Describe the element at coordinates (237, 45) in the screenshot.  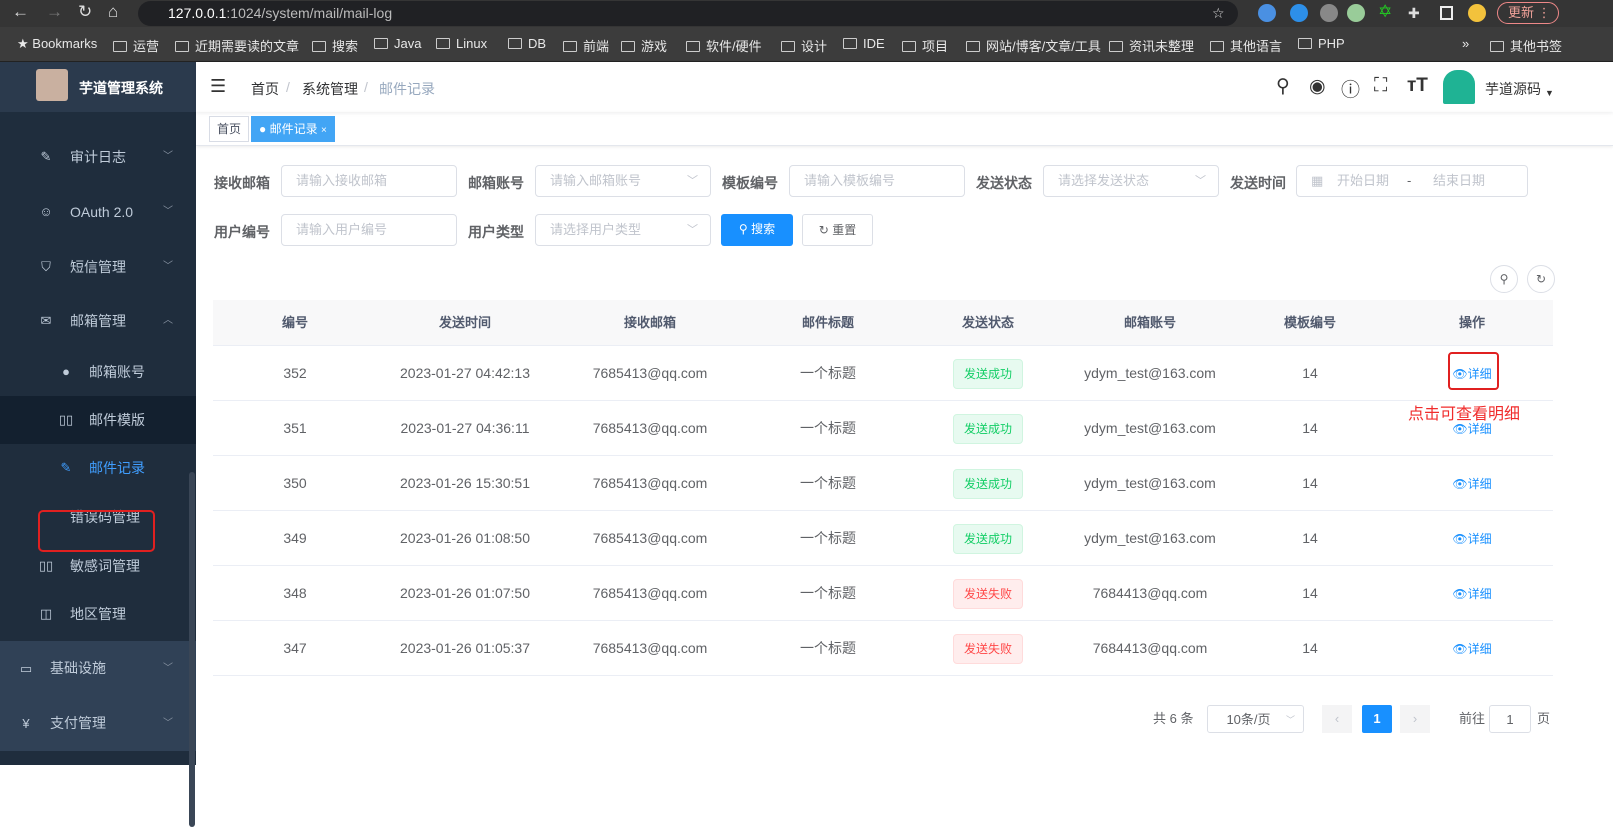
I see `bookmark-folder: 近期需要读的文章` at that location.